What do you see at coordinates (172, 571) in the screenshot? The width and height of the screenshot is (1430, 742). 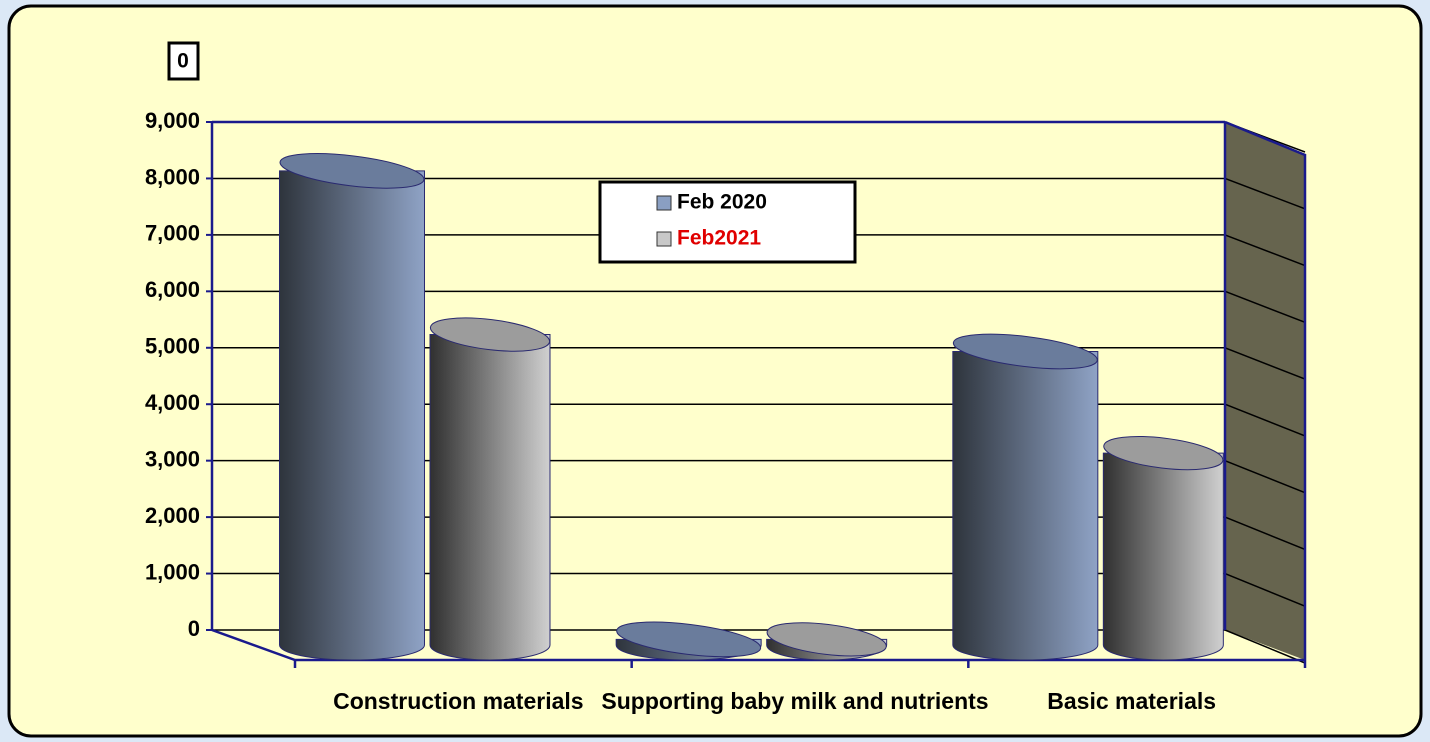 I see `y-tick-label: 1,000` at bounding box center [172, 571].